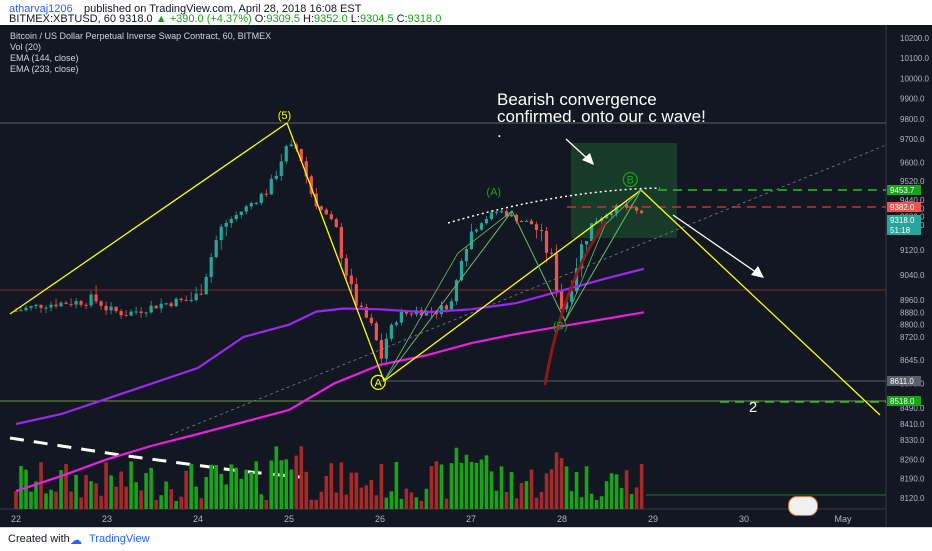 The height and width of the screenshot is (551, 932). I want to click on projection-arrow-head, so click(757, 272).